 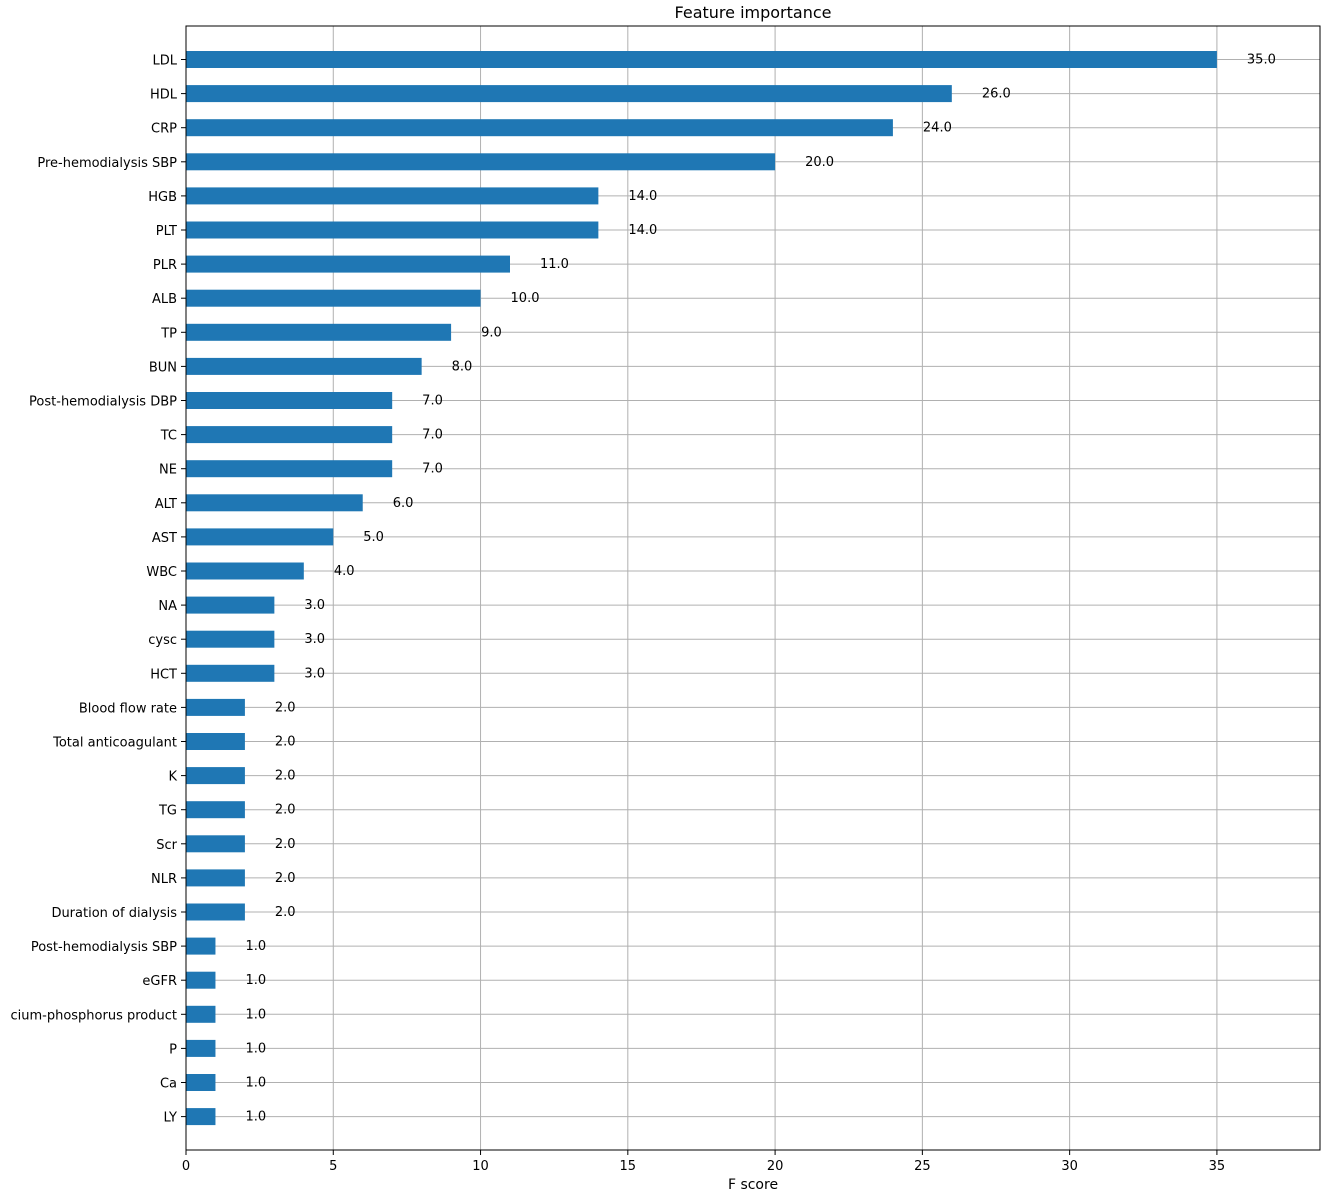 I want to click on y-tick-label: Post-hemodialysis SBP, so click(x=104, y=947).